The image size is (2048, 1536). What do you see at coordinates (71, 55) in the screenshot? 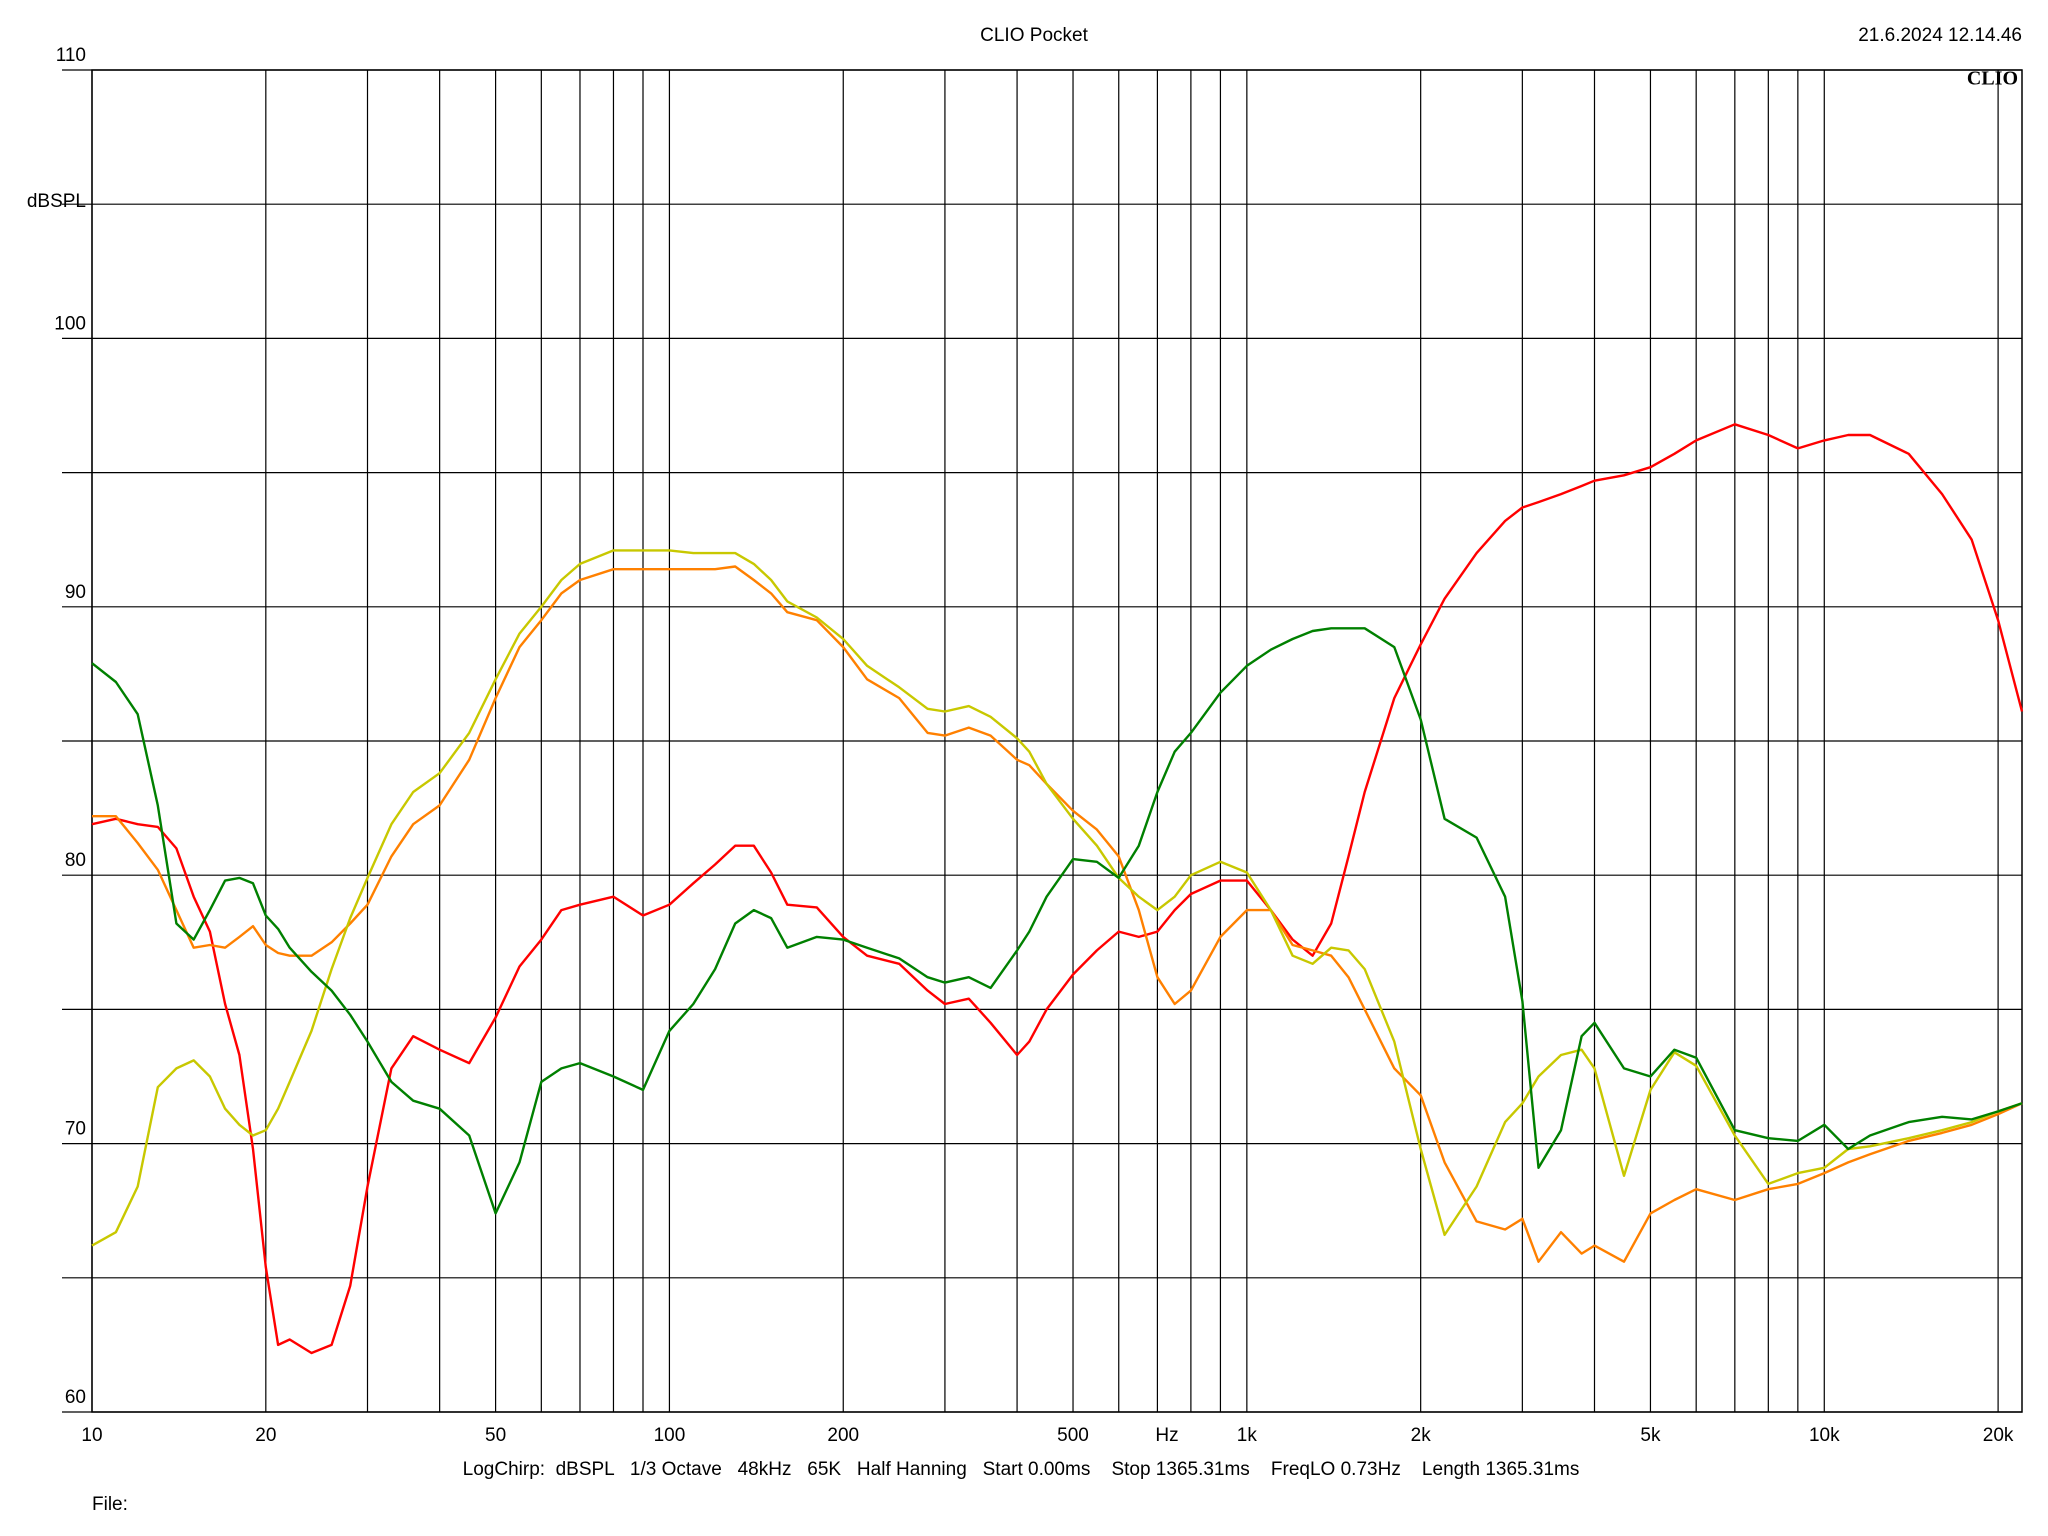
I see `y-tick-label: 110` at bounding box center [71, 55].